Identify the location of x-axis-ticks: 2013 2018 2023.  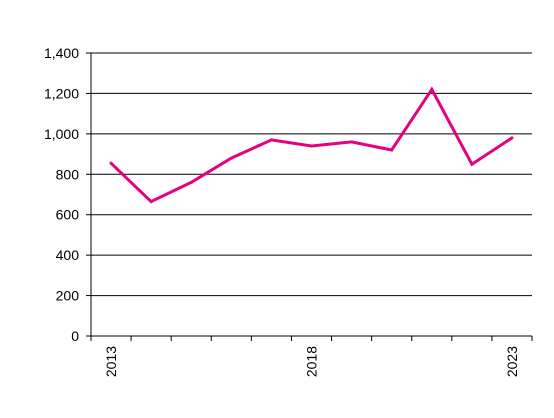
(311, 356).